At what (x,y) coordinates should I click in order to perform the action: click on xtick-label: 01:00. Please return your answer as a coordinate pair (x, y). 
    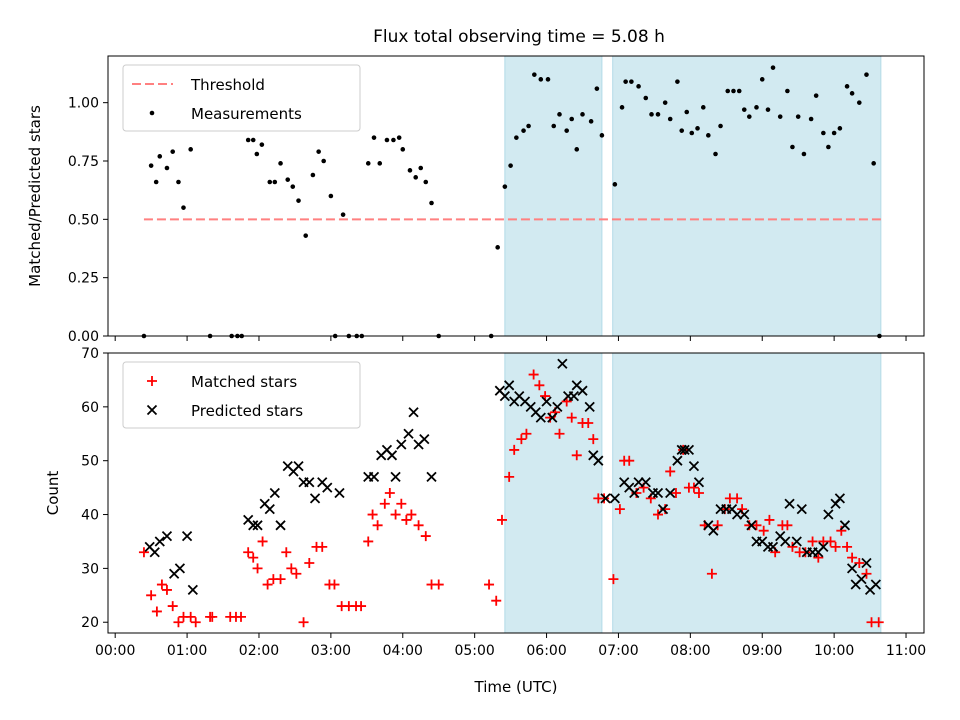
    Looking at the image, I should click on (187, 651).